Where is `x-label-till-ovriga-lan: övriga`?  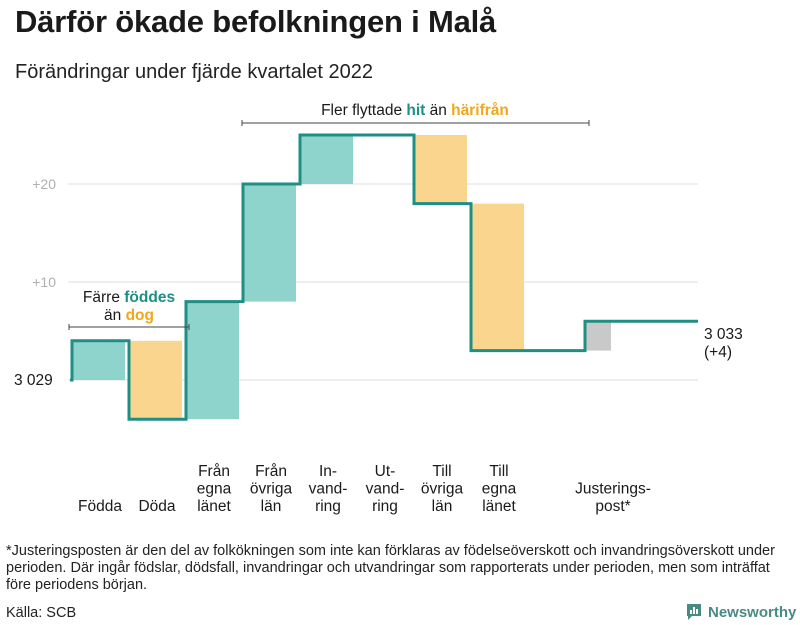 x-label-till-ovriga-lan: övriga is located at coordinates (442, 489).